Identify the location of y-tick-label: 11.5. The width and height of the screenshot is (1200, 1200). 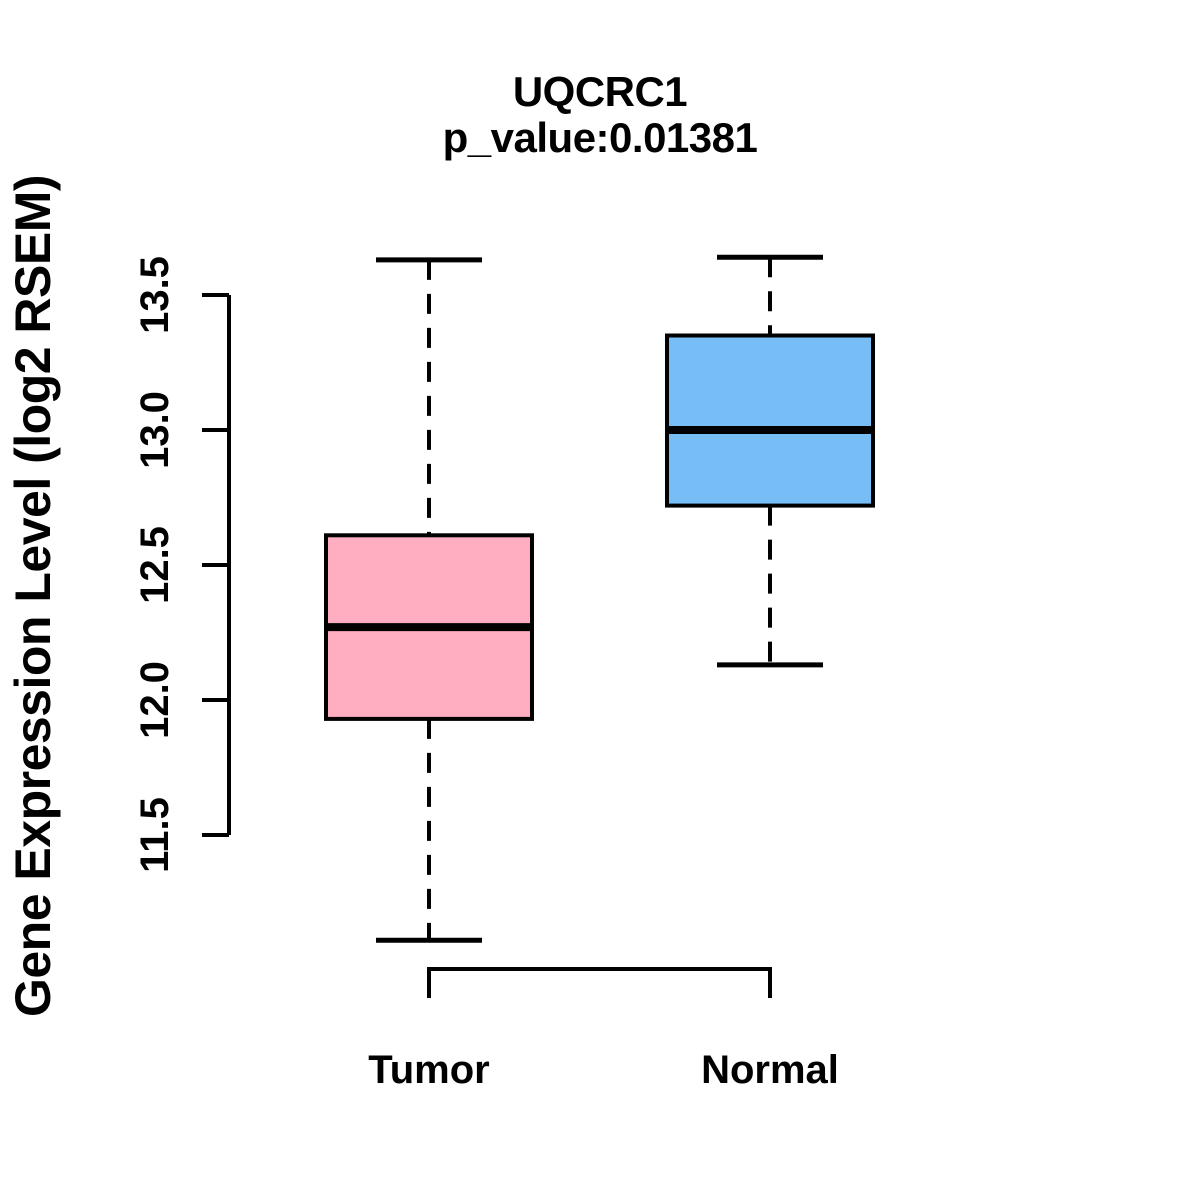
(155, 835).